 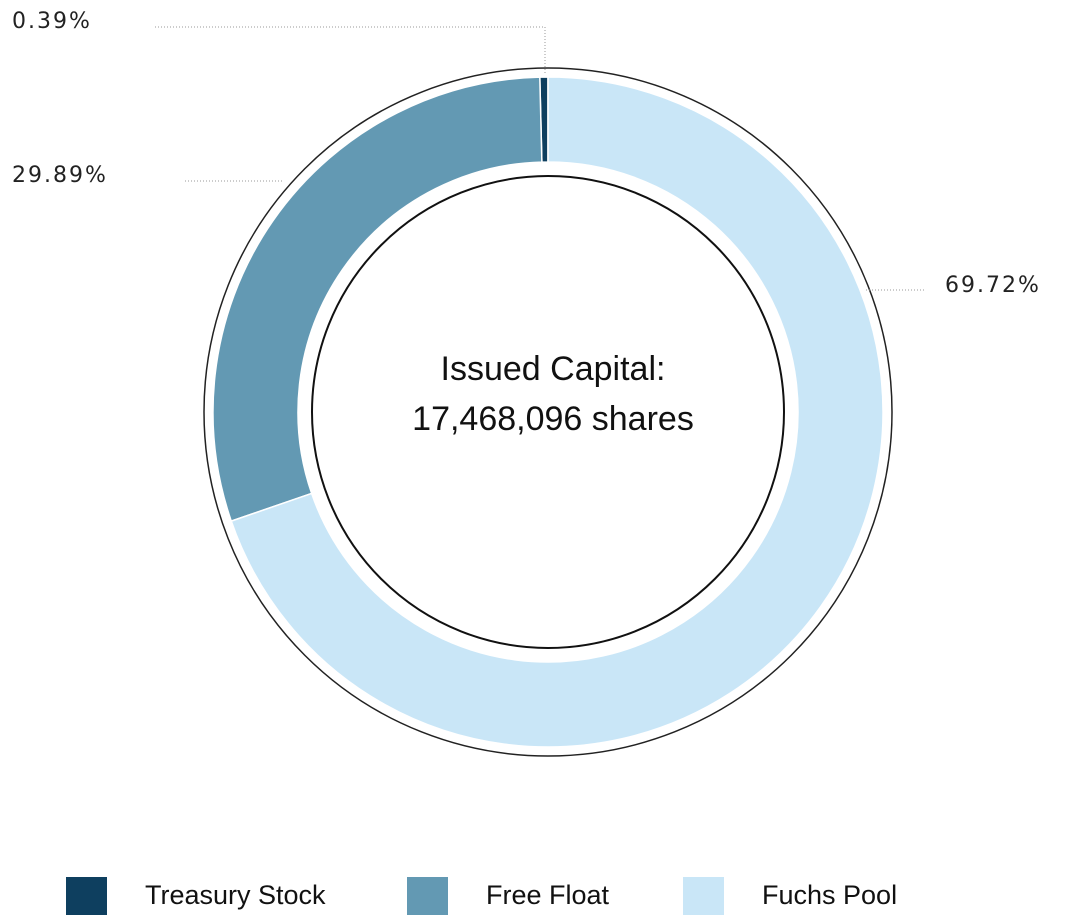 What do you see at coordinates (235, 895) in the screenshot?
I see `legend-label: Treasury Stock` at bounding box center [235, 895].